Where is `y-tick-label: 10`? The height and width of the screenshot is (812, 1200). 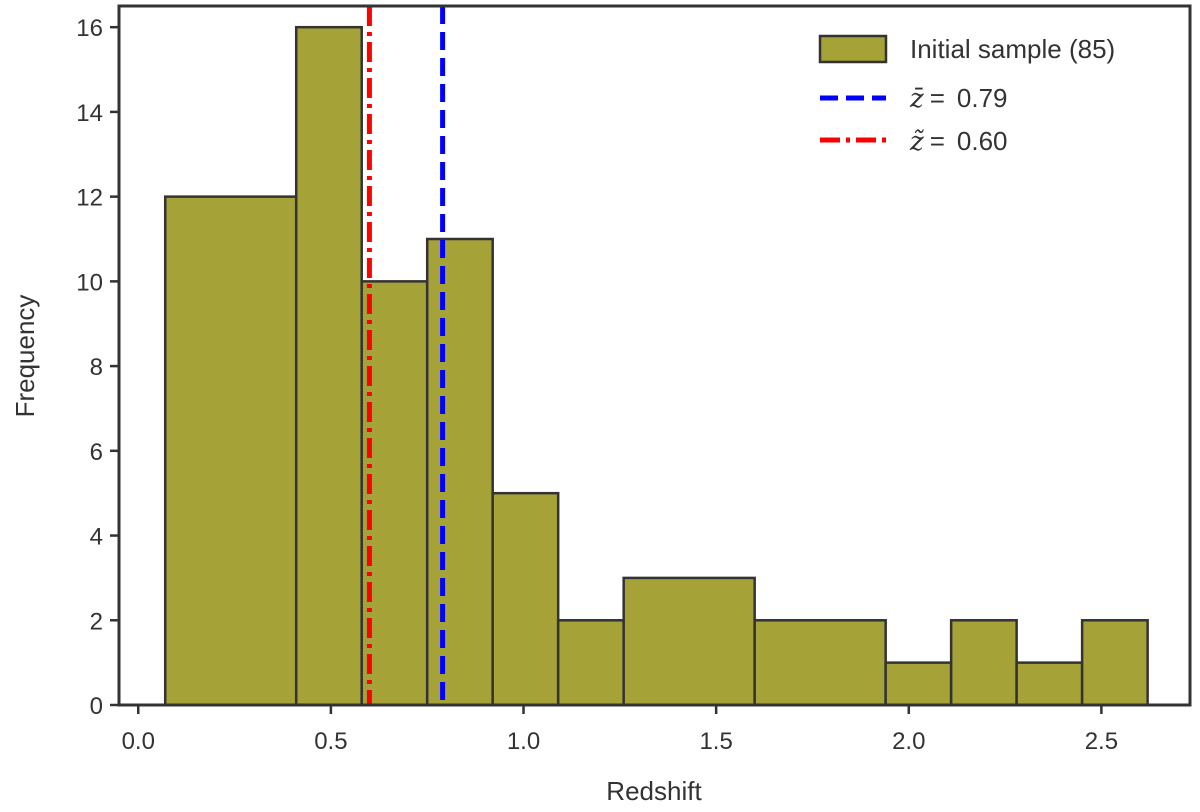
y-tick-label: 10 is located at coordinates (89, 282).